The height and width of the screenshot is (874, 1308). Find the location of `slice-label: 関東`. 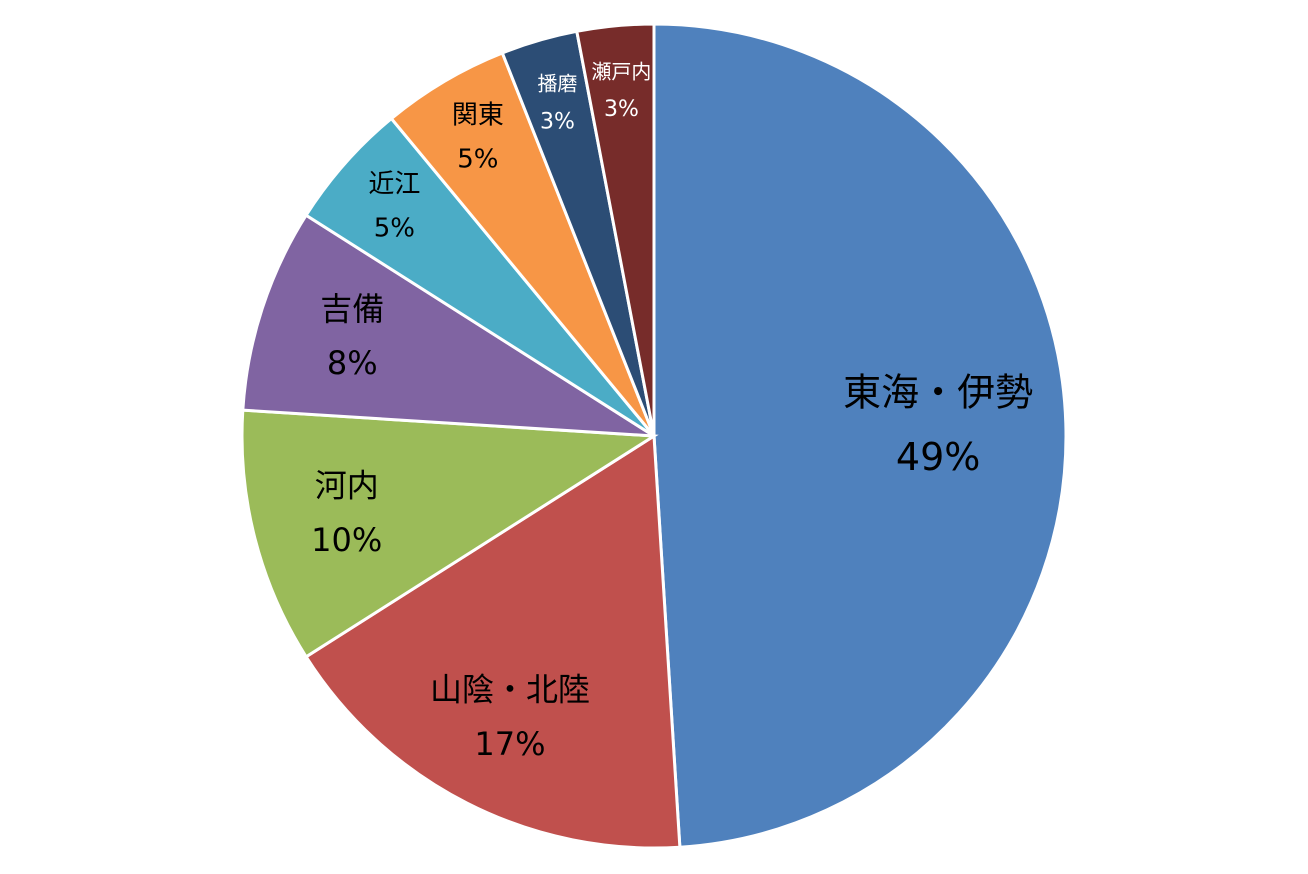

slice-label: 関東 is located at coordinates (478, 116).